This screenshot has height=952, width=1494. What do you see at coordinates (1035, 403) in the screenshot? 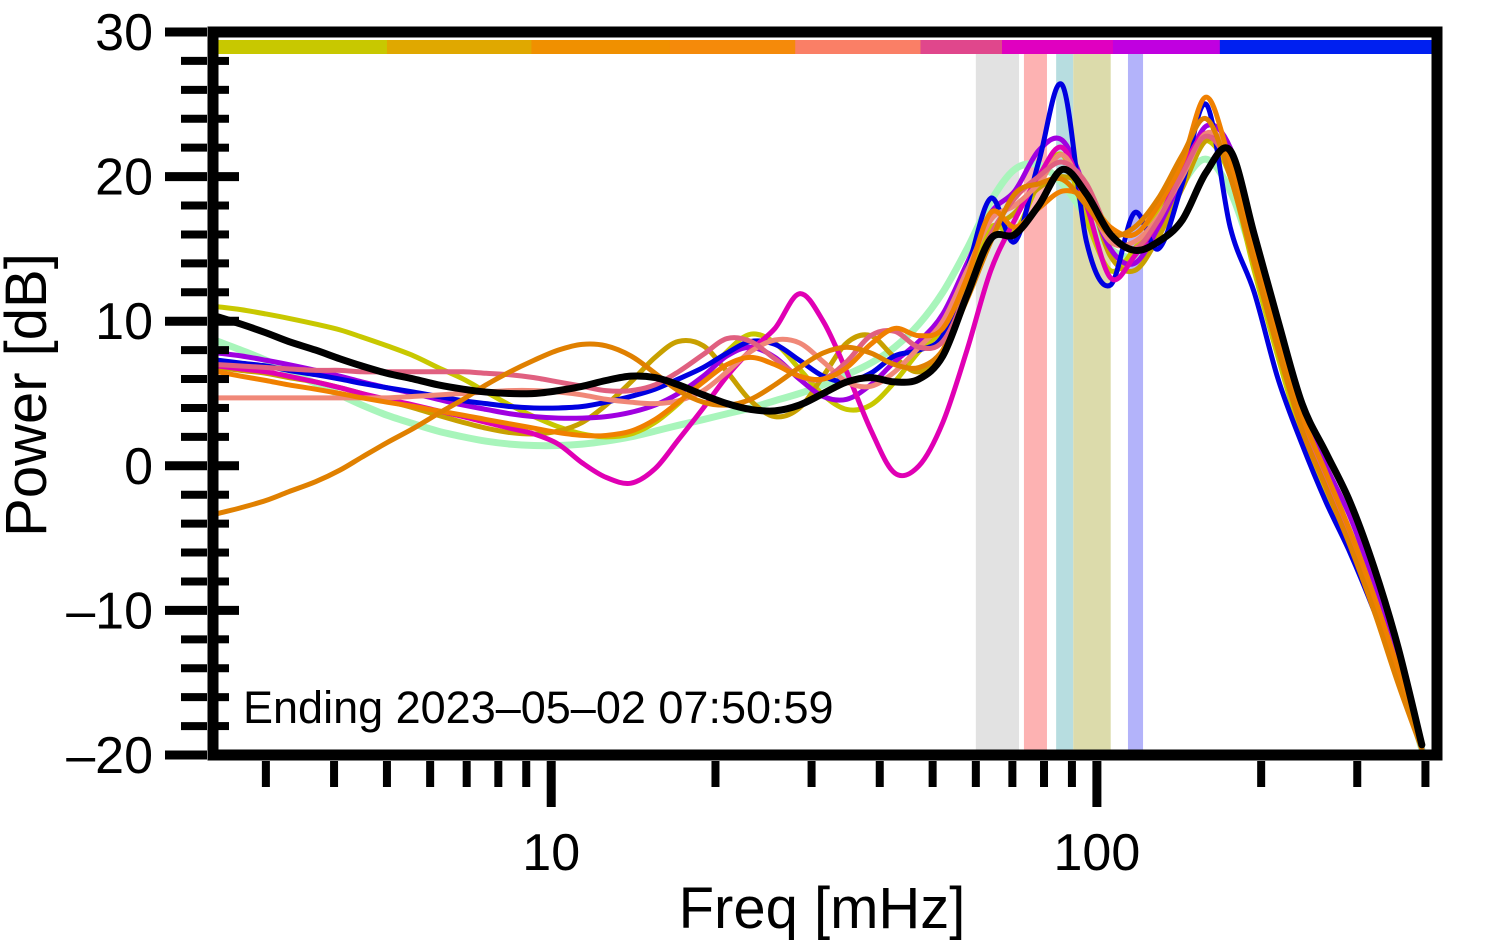
I see `band-pink` at bounding box center [1035, 403].